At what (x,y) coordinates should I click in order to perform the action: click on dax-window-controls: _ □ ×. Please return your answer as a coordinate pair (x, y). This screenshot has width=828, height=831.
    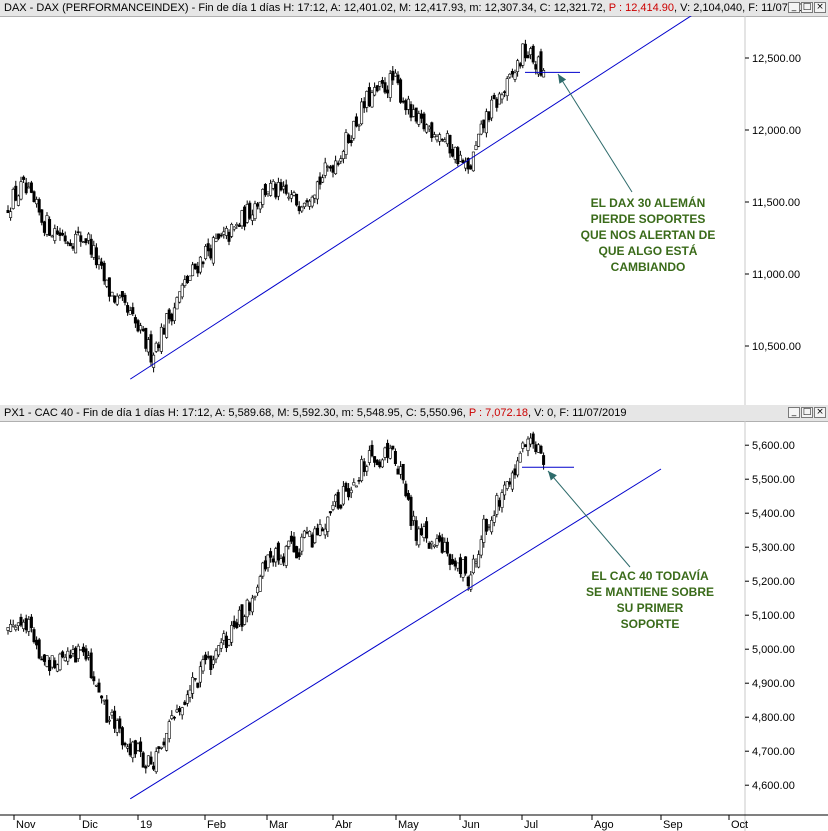
    Looking at the image, I should click on (807, 7).